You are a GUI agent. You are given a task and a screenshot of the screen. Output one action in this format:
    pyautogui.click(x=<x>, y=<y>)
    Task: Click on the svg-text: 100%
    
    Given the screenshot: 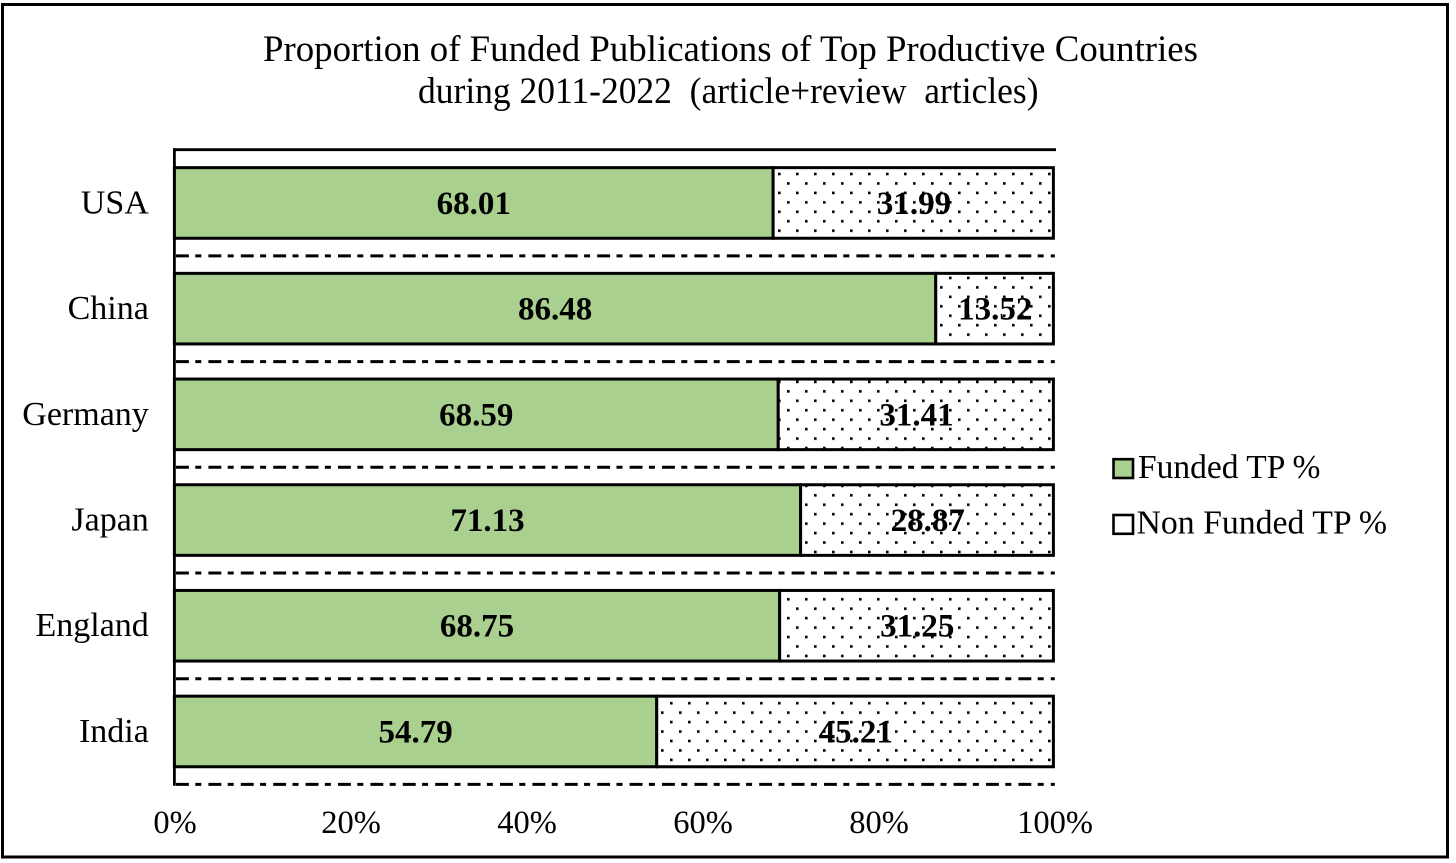 What is the action you would take?
    pyautogui.click(x=1055, y=823)
    